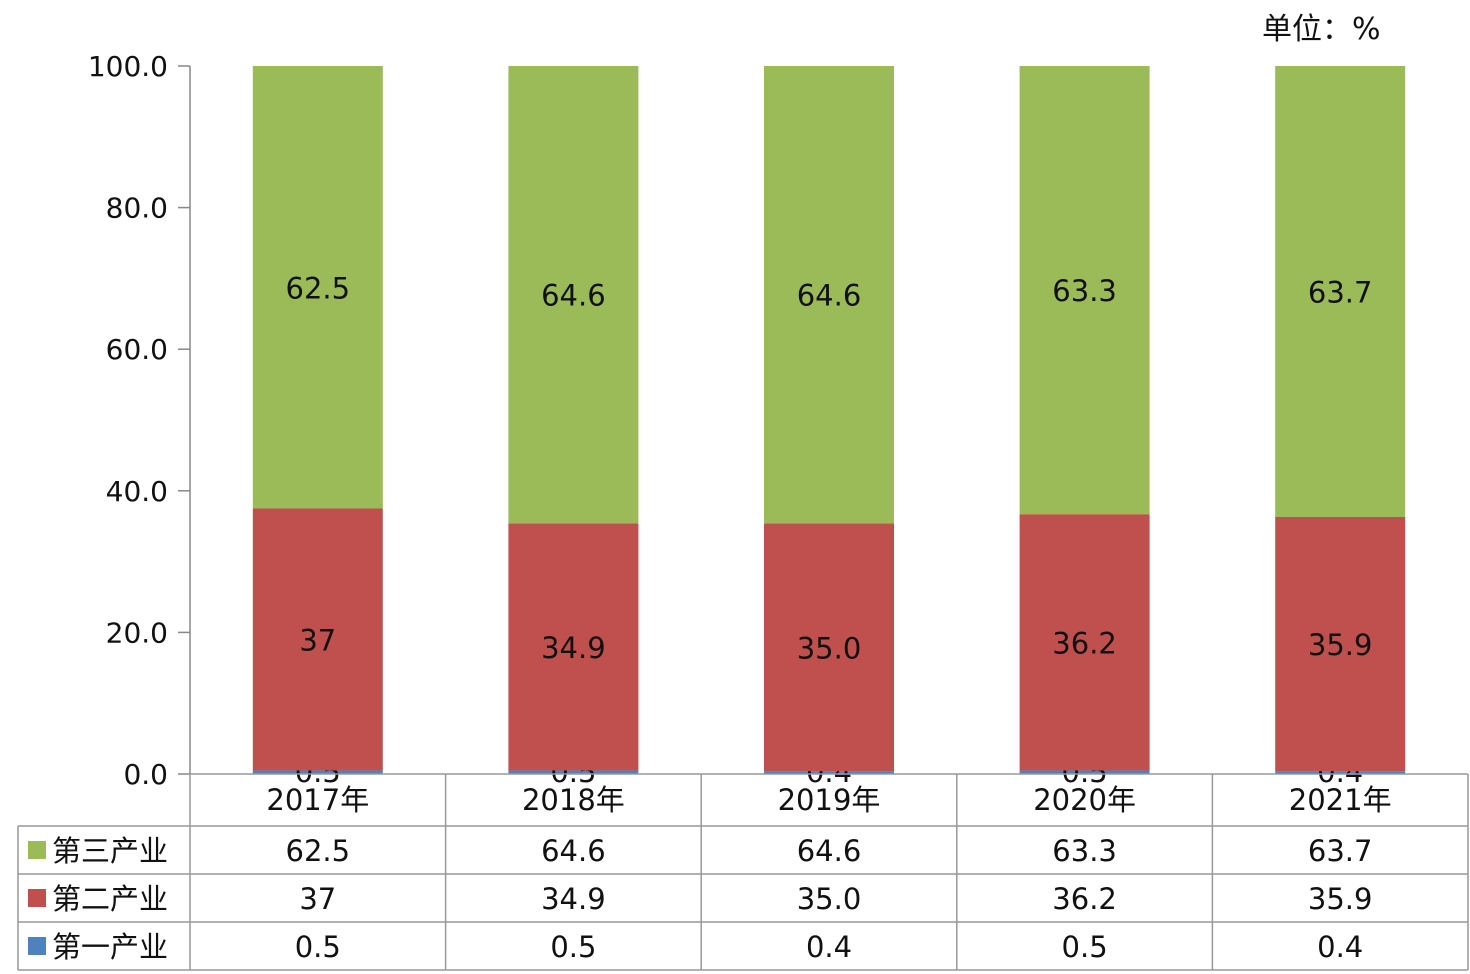  I want to click on table-cell-value: 63.3, so click(1084, 851).